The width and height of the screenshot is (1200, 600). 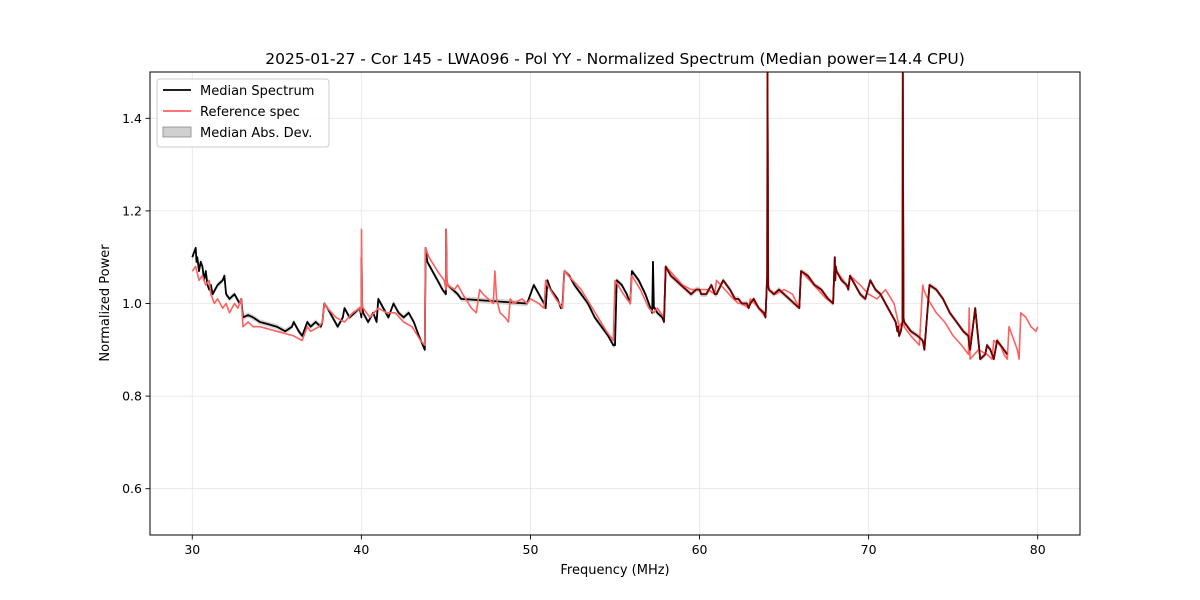 I want to click on x-tick-label: 30, so click(x=192, y=549).